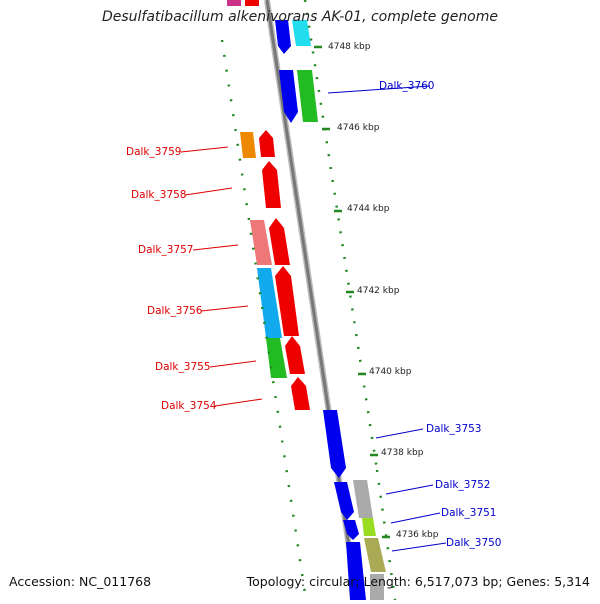 The image size is (600, 604). Describe the element at coordinates (80, 581) in the screenshot. I see `accession-text: Accession: NC_011768` at that location.